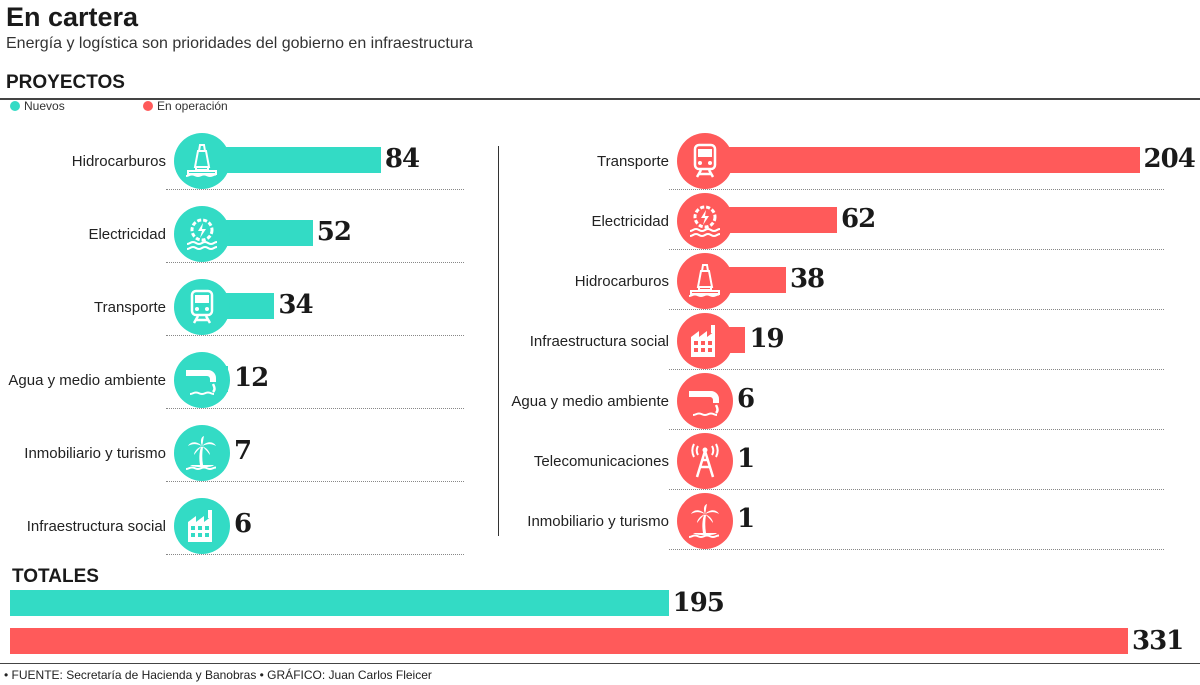  I want to click on column-divider, so click(498, 341).